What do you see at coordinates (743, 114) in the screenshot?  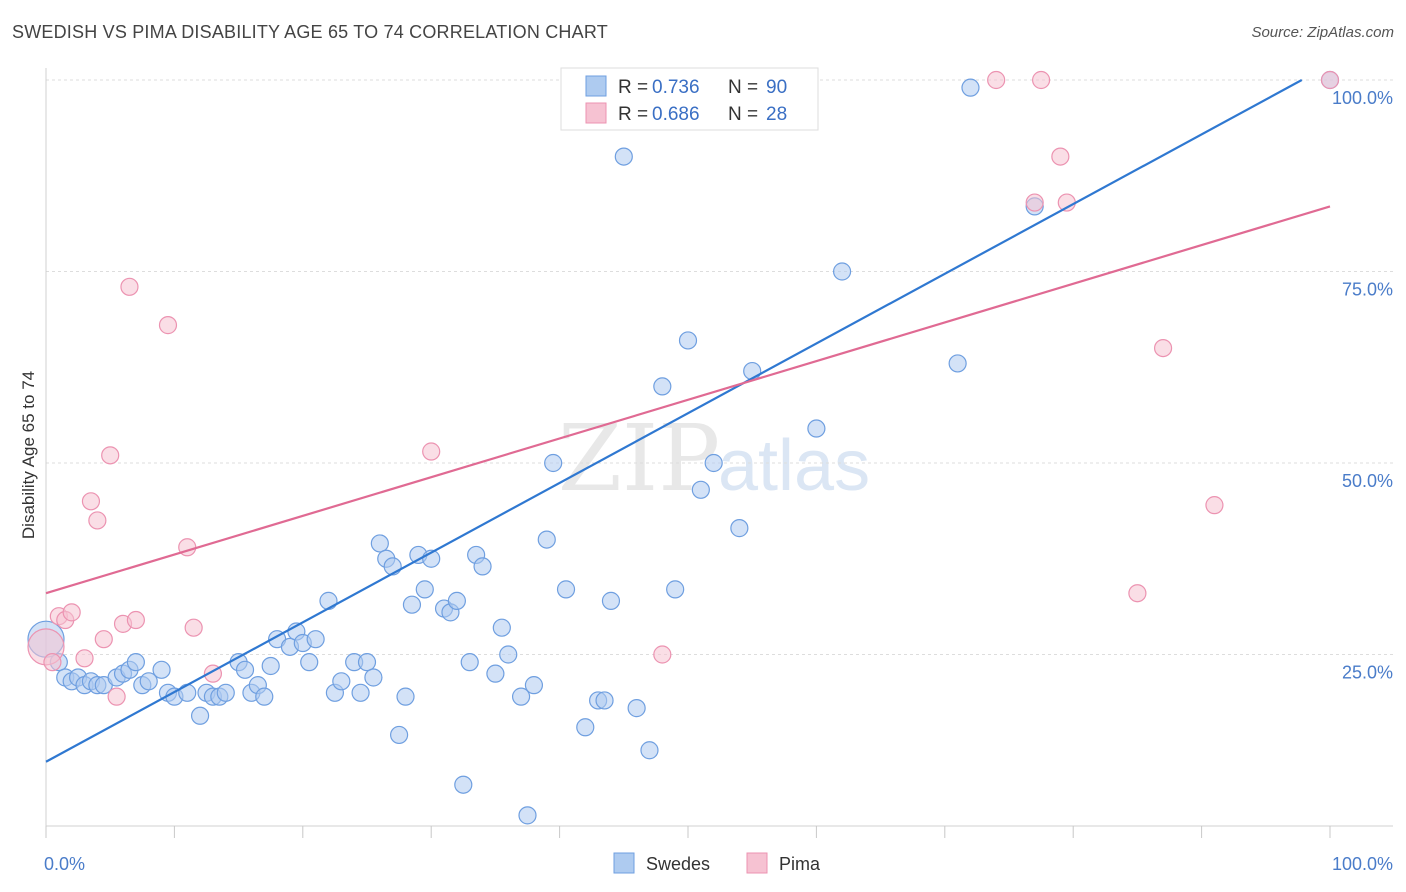 I see `legend-n-label-pima: N =` at bounding box center [743, 114].